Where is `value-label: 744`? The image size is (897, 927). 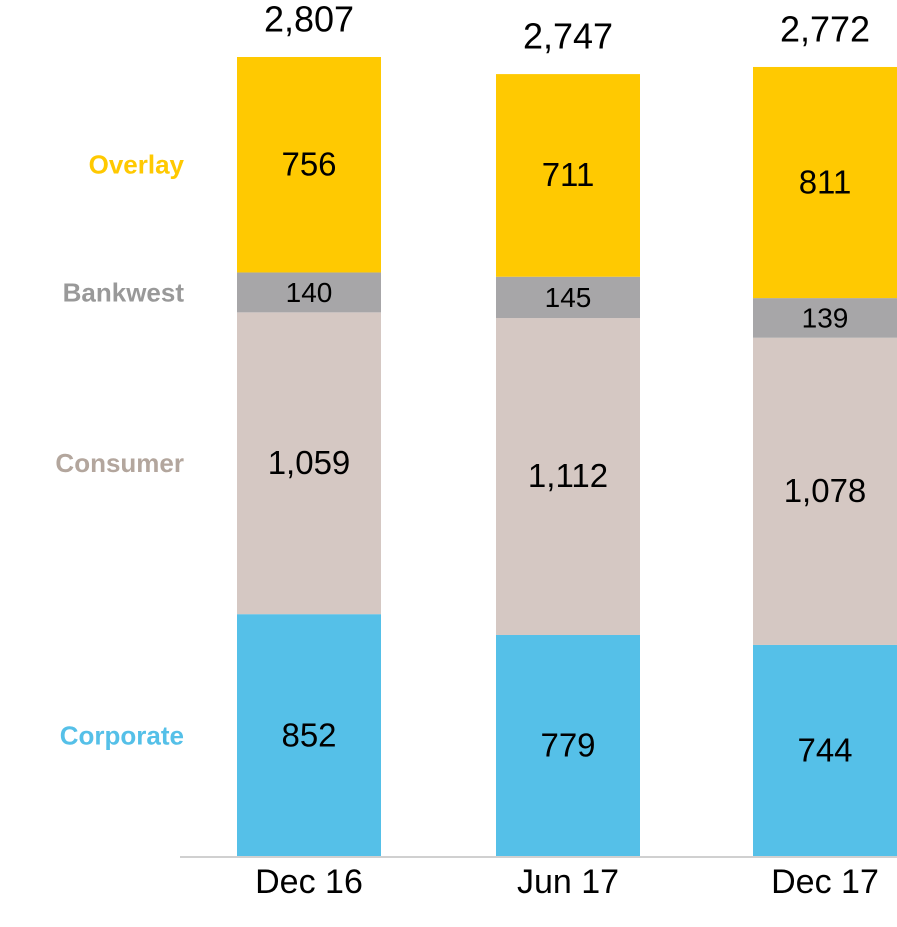 value-label: 744 is located at coordinates (824, 750).